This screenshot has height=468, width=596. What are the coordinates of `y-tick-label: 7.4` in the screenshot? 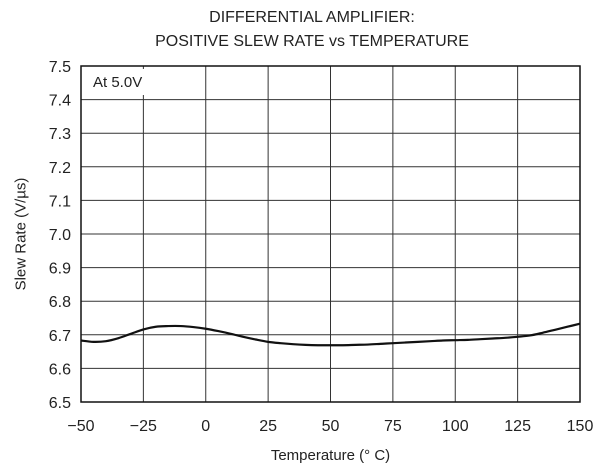 It's located at (60, 101).